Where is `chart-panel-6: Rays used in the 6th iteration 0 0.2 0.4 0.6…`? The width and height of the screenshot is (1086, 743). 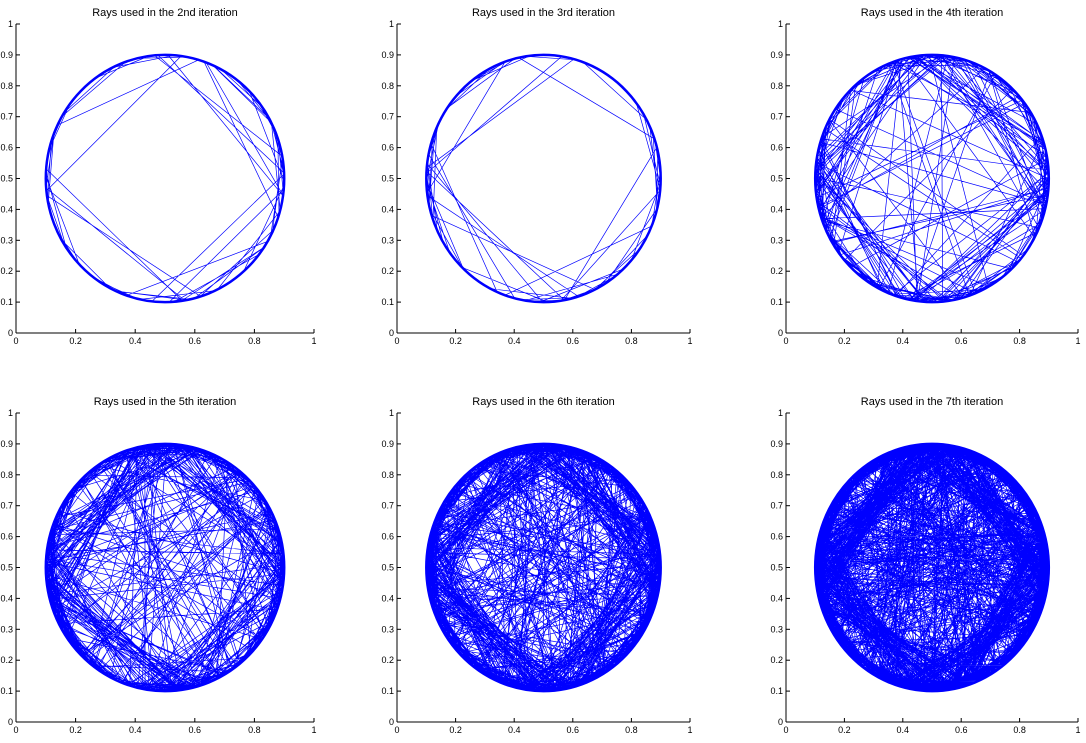
chart-panel-6: Rays used in the 6th iteration 0 0.2 0.4 0.6… is located at coordinates (536, 565).